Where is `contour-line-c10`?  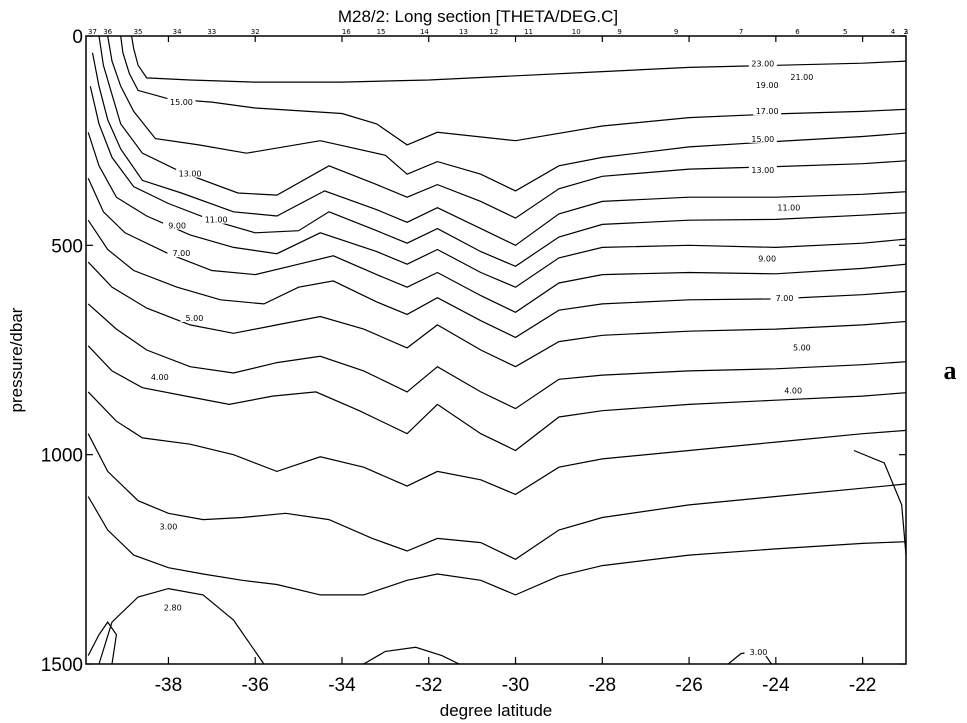
contour-line-c10 is located at coordinates (497, 314).